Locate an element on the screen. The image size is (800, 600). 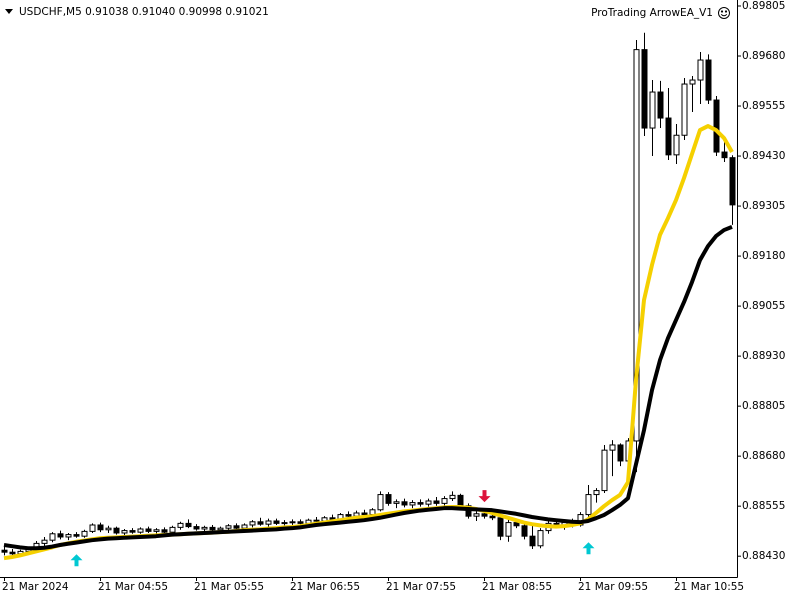
y-tick-label: 0.89680 is located at coordinates (763, 56).